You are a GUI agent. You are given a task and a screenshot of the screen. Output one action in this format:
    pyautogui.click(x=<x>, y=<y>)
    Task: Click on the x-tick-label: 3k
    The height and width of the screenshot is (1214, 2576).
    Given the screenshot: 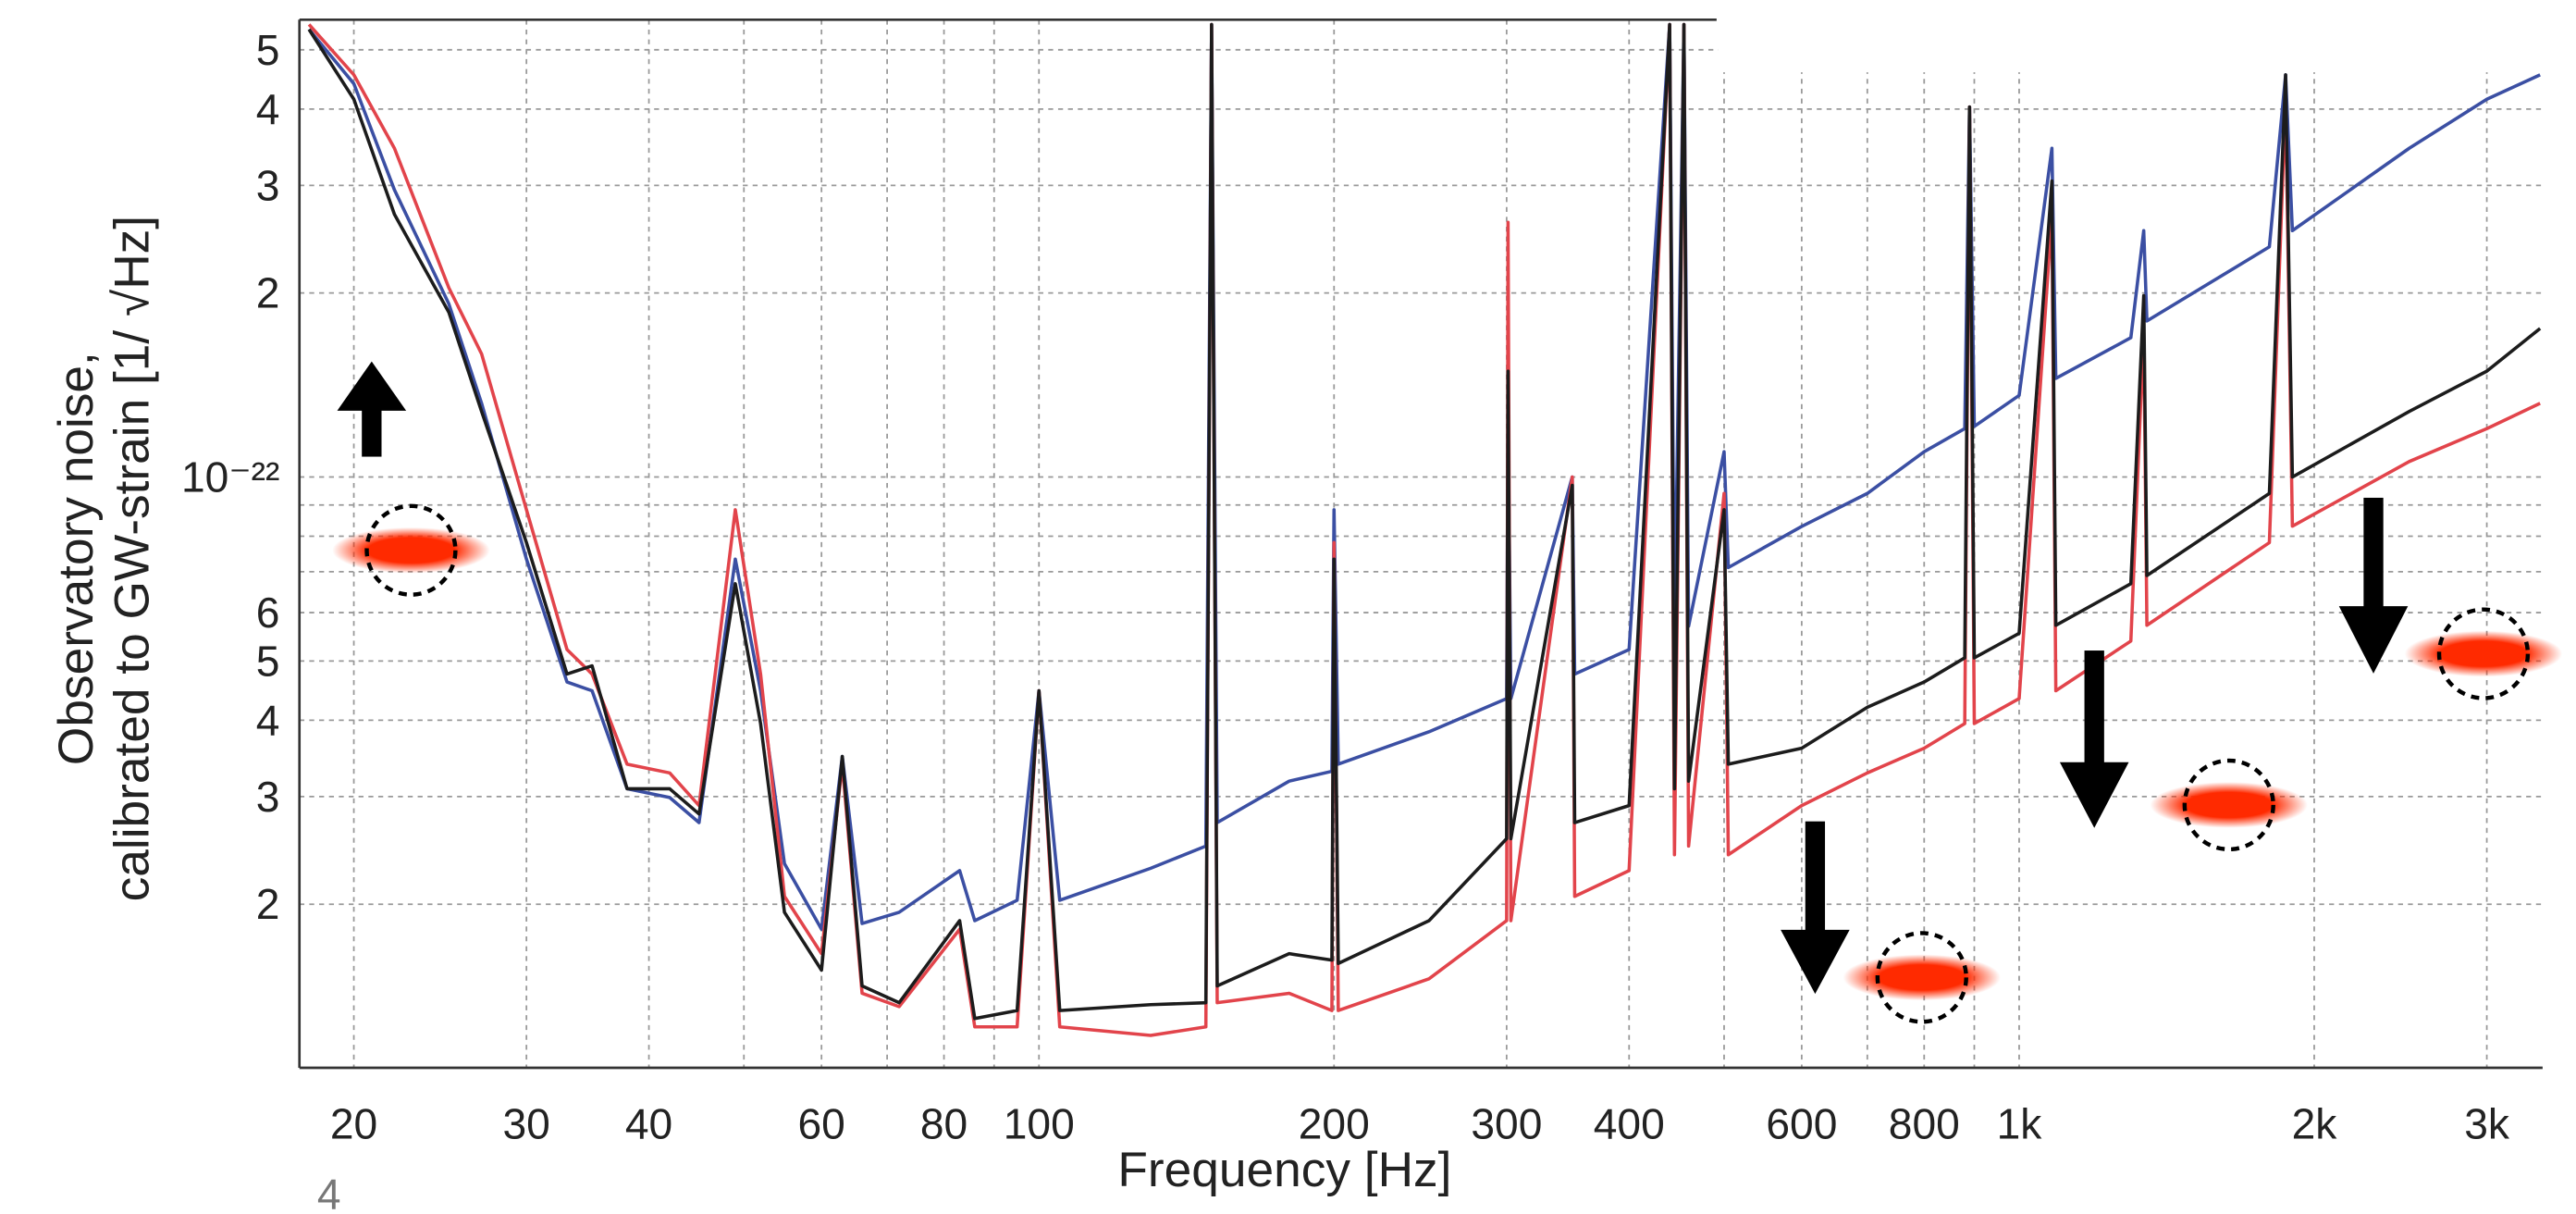 What is the action you would take?
    pyautogui.click(x=2487, y=1123)
    